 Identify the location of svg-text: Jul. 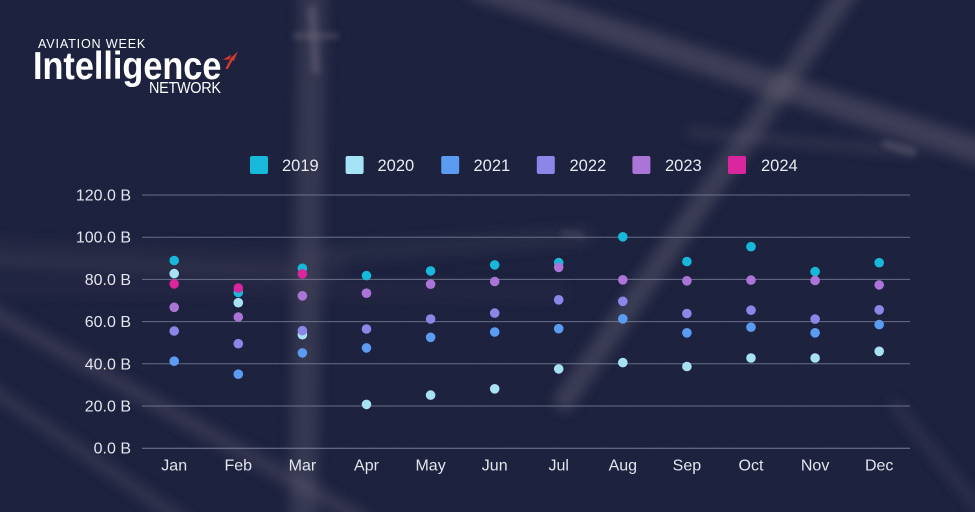
(558, 466).